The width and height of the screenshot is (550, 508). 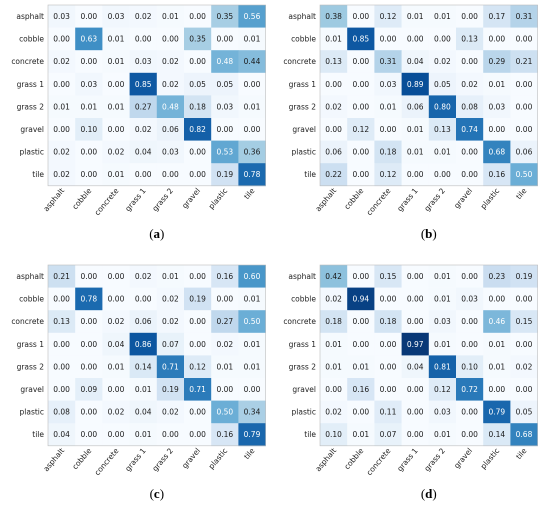 I want to click on cell-value-label: 0.03, so click(x=143, y=61).